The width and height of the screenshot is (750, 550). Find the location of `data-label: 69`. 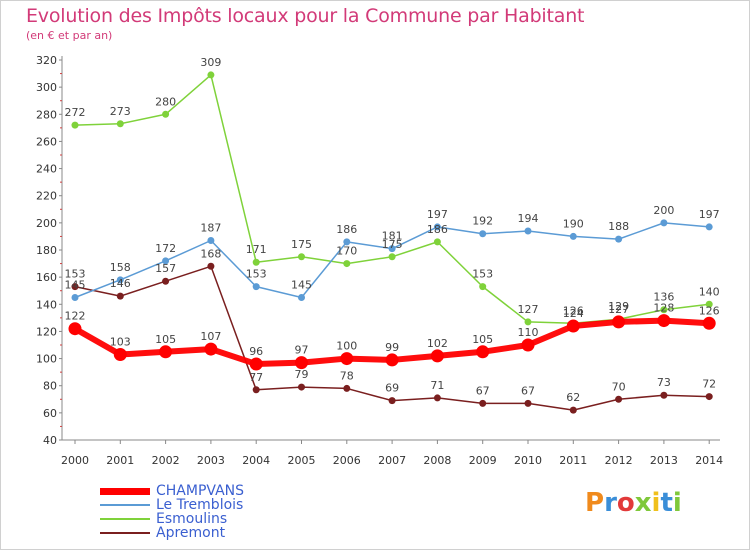

data-label: 69 is located at coordinates (392, 388).